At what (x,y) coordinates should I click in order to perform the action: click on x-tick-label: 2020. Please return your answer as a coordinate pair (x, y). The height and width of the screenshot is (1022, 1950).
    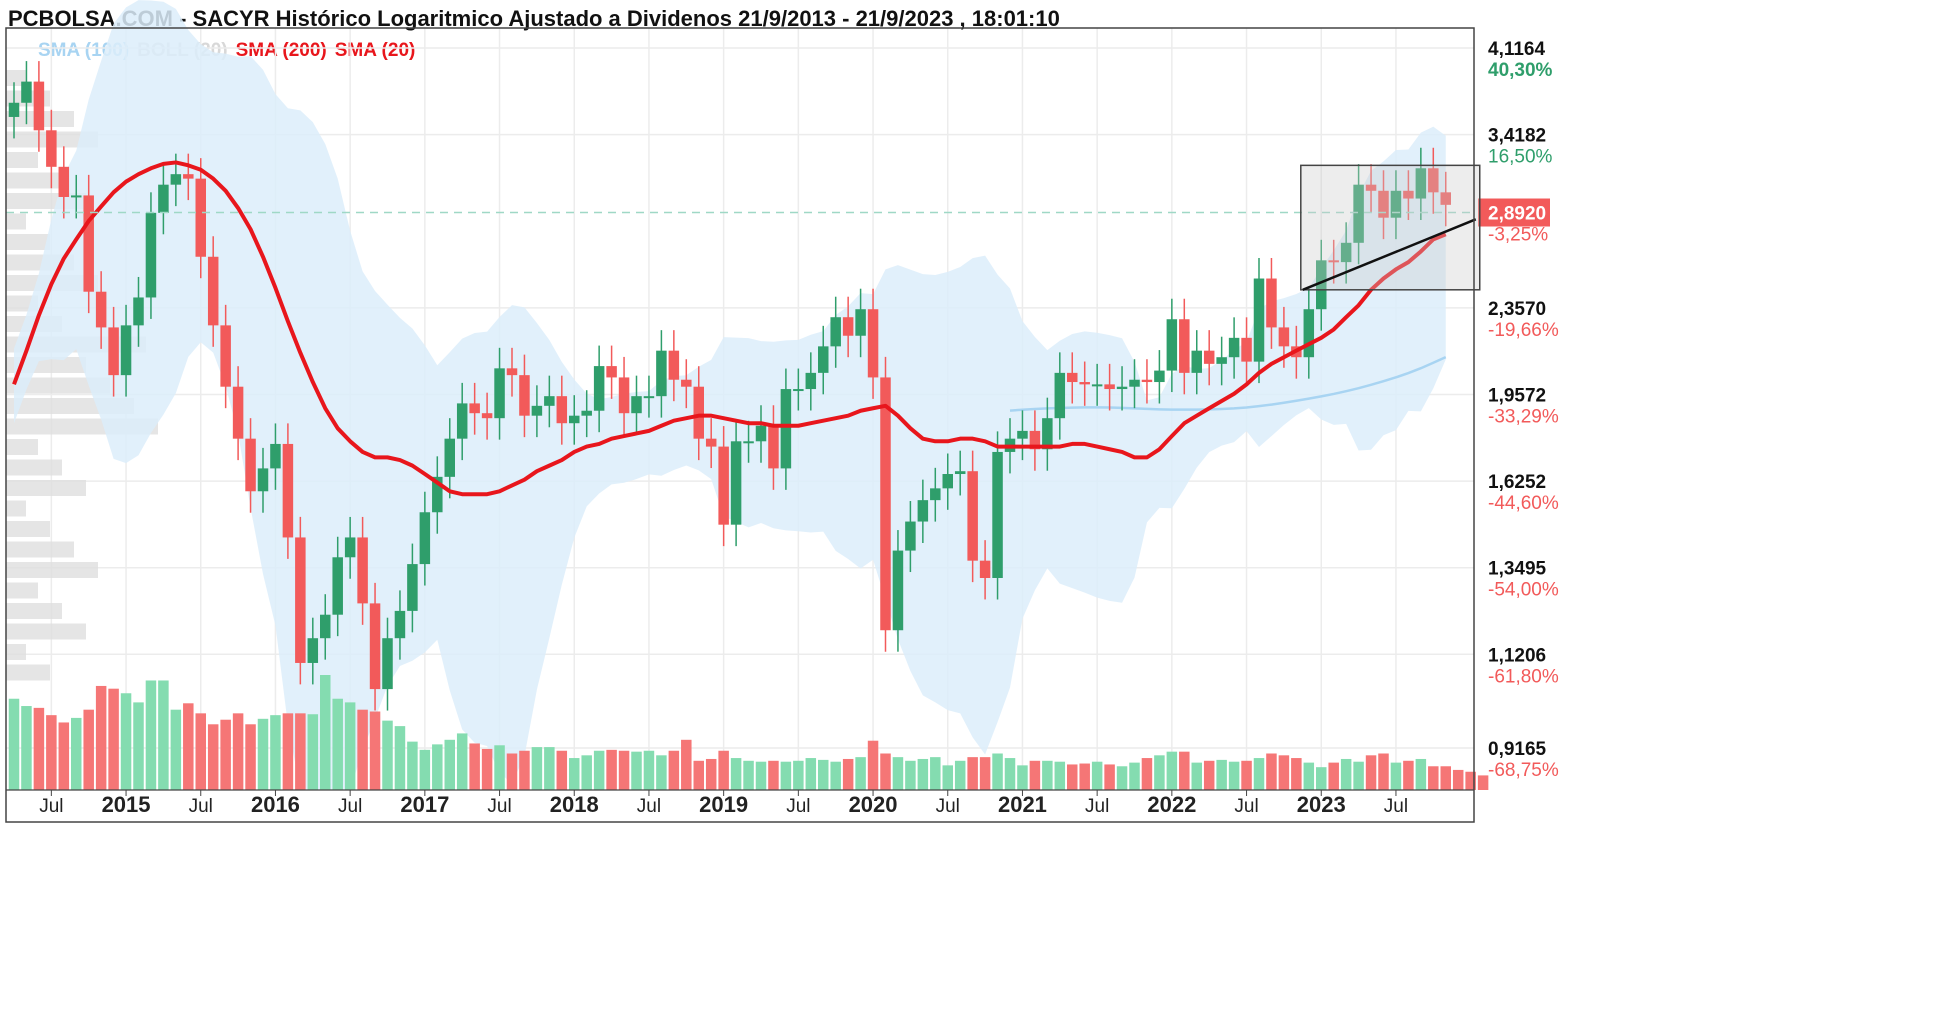
    Looking at the image, I should click on (873, 804).